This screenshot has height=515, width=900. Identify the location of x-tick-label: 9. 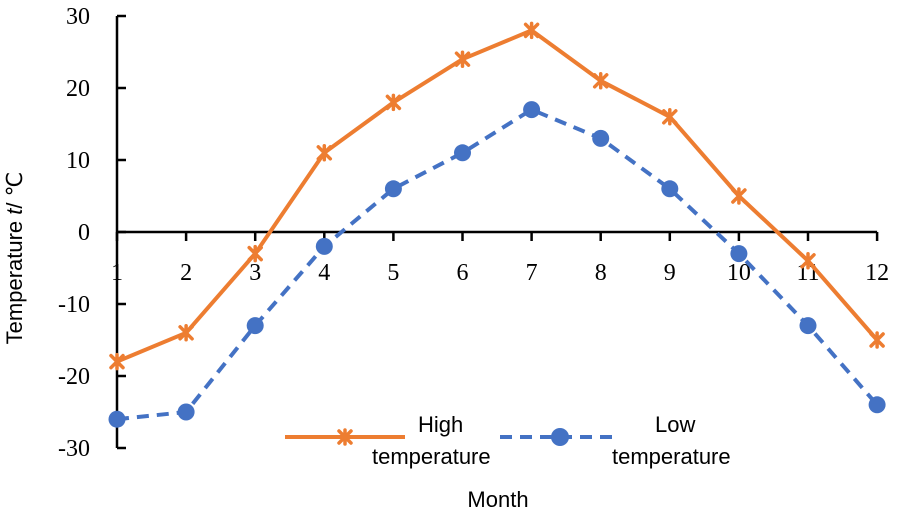
(670, 273).